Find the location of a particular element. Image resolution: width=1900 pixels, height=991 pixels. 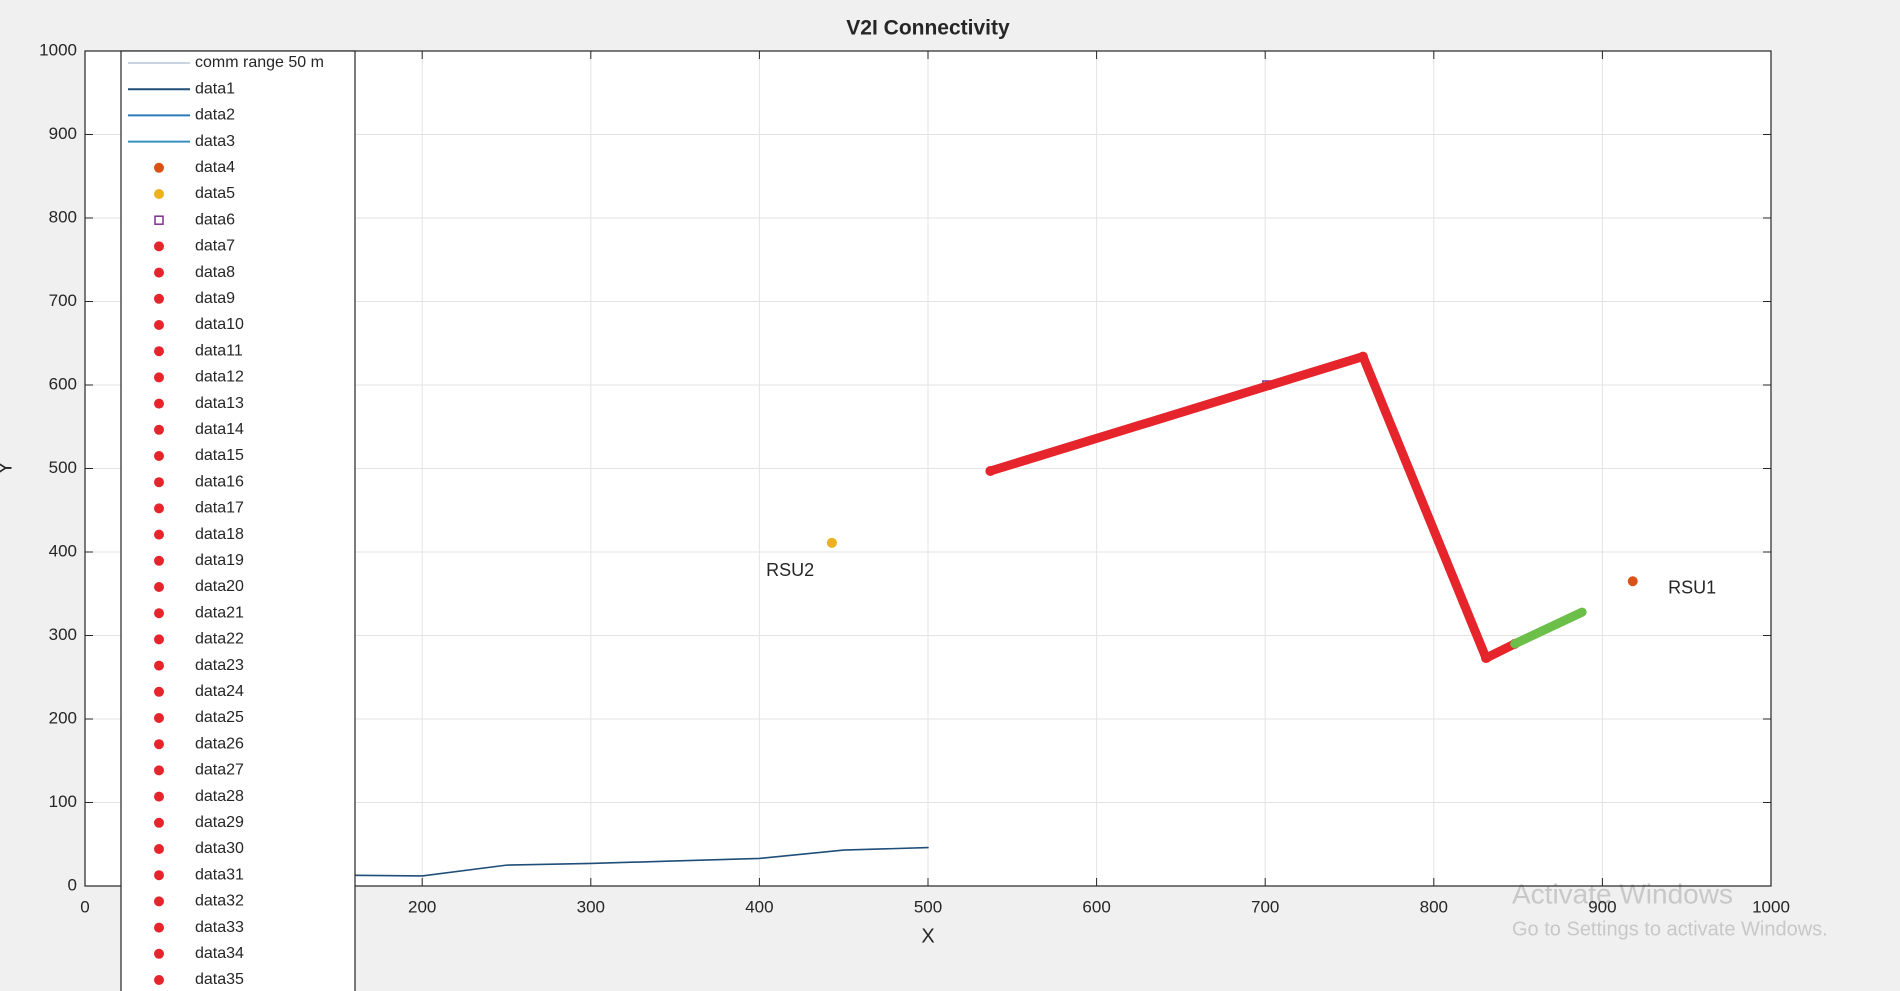

y-tick-label: 100 is located at coordinates (63, 801).